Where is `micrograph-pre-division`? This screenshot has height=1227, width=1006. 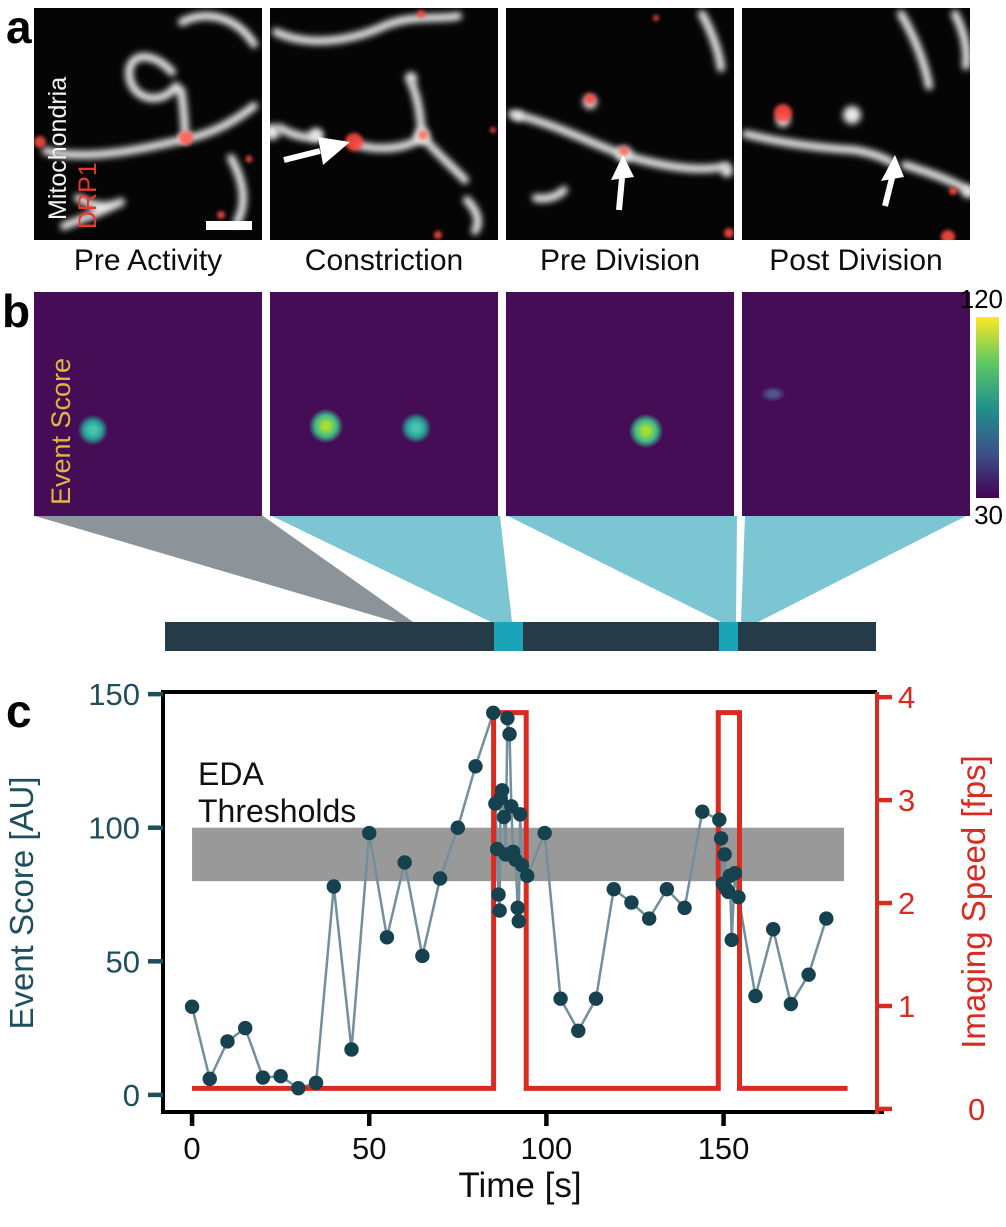 micrograph-pre-division is located at coordinates (620, 124).